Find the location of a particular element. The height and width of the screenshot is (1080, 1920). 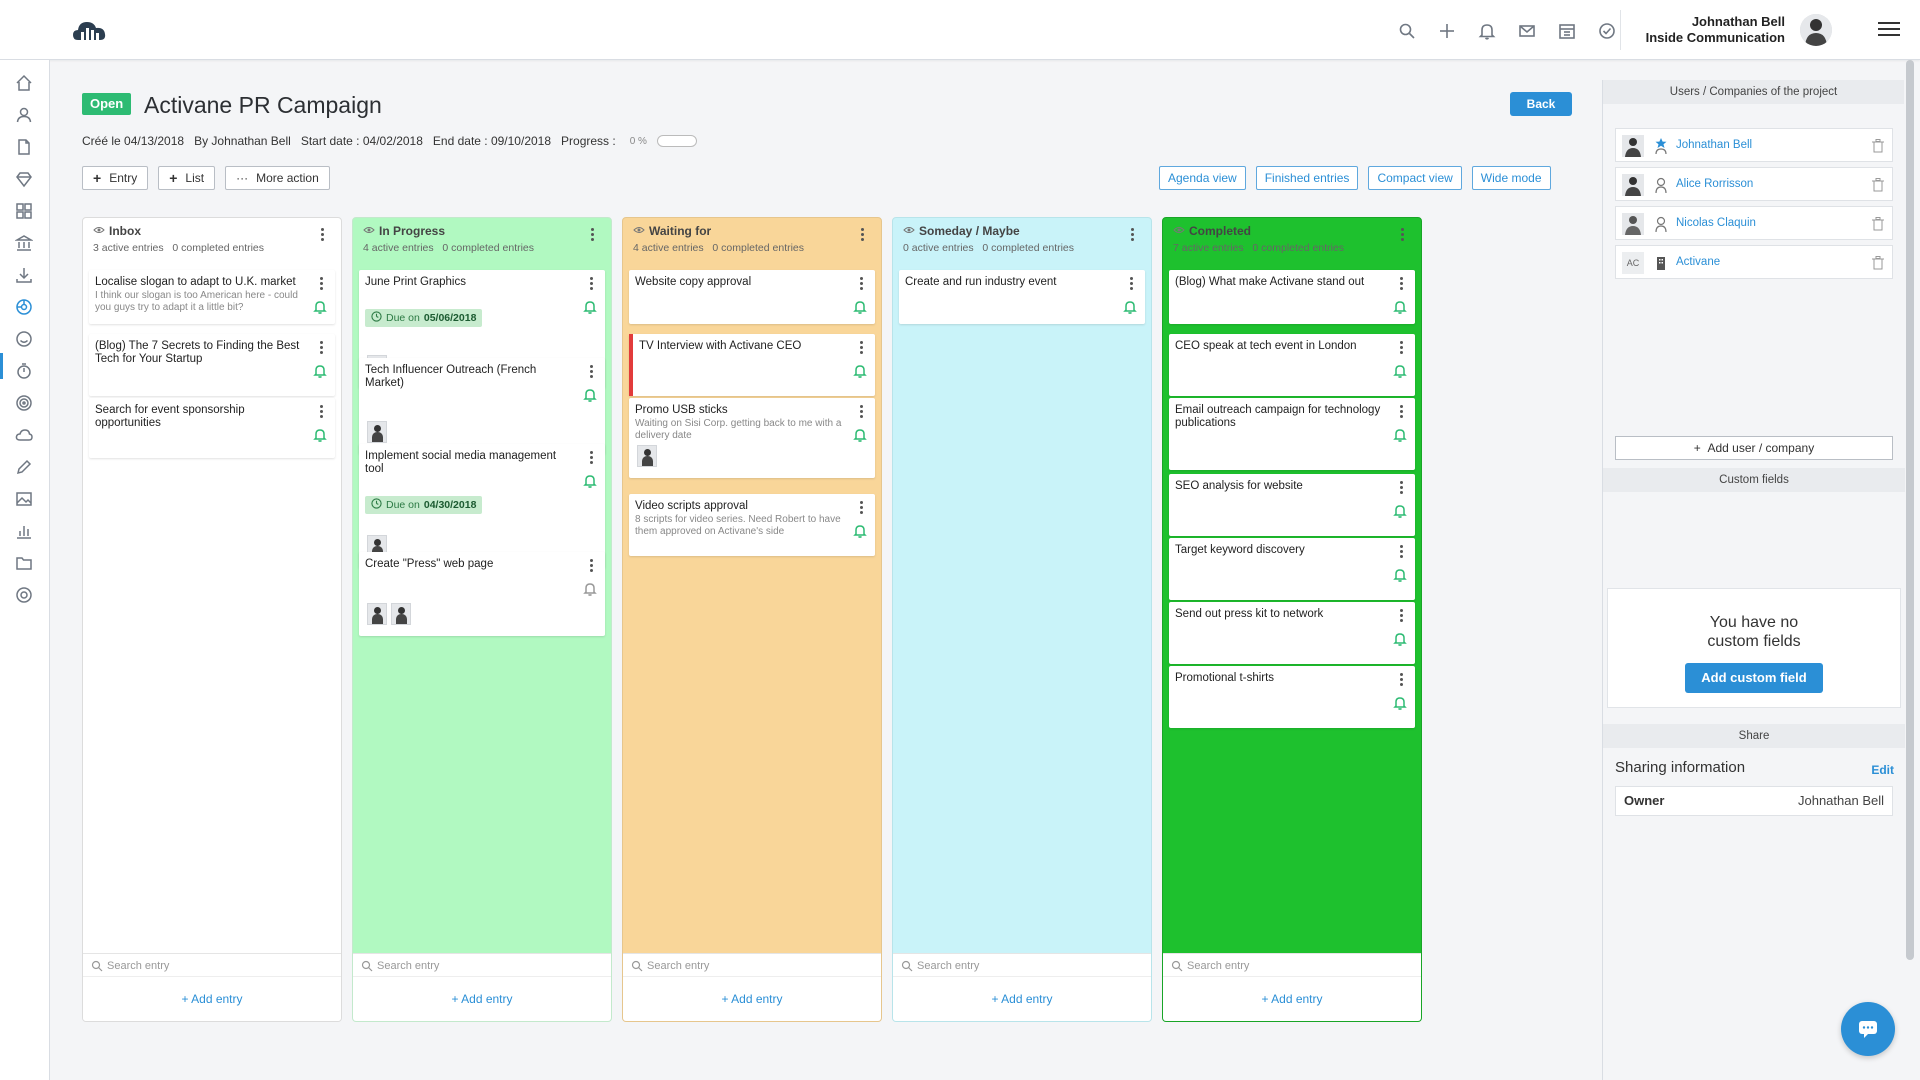

add-entry-button: + Entry is located at coordinates (115, 178).